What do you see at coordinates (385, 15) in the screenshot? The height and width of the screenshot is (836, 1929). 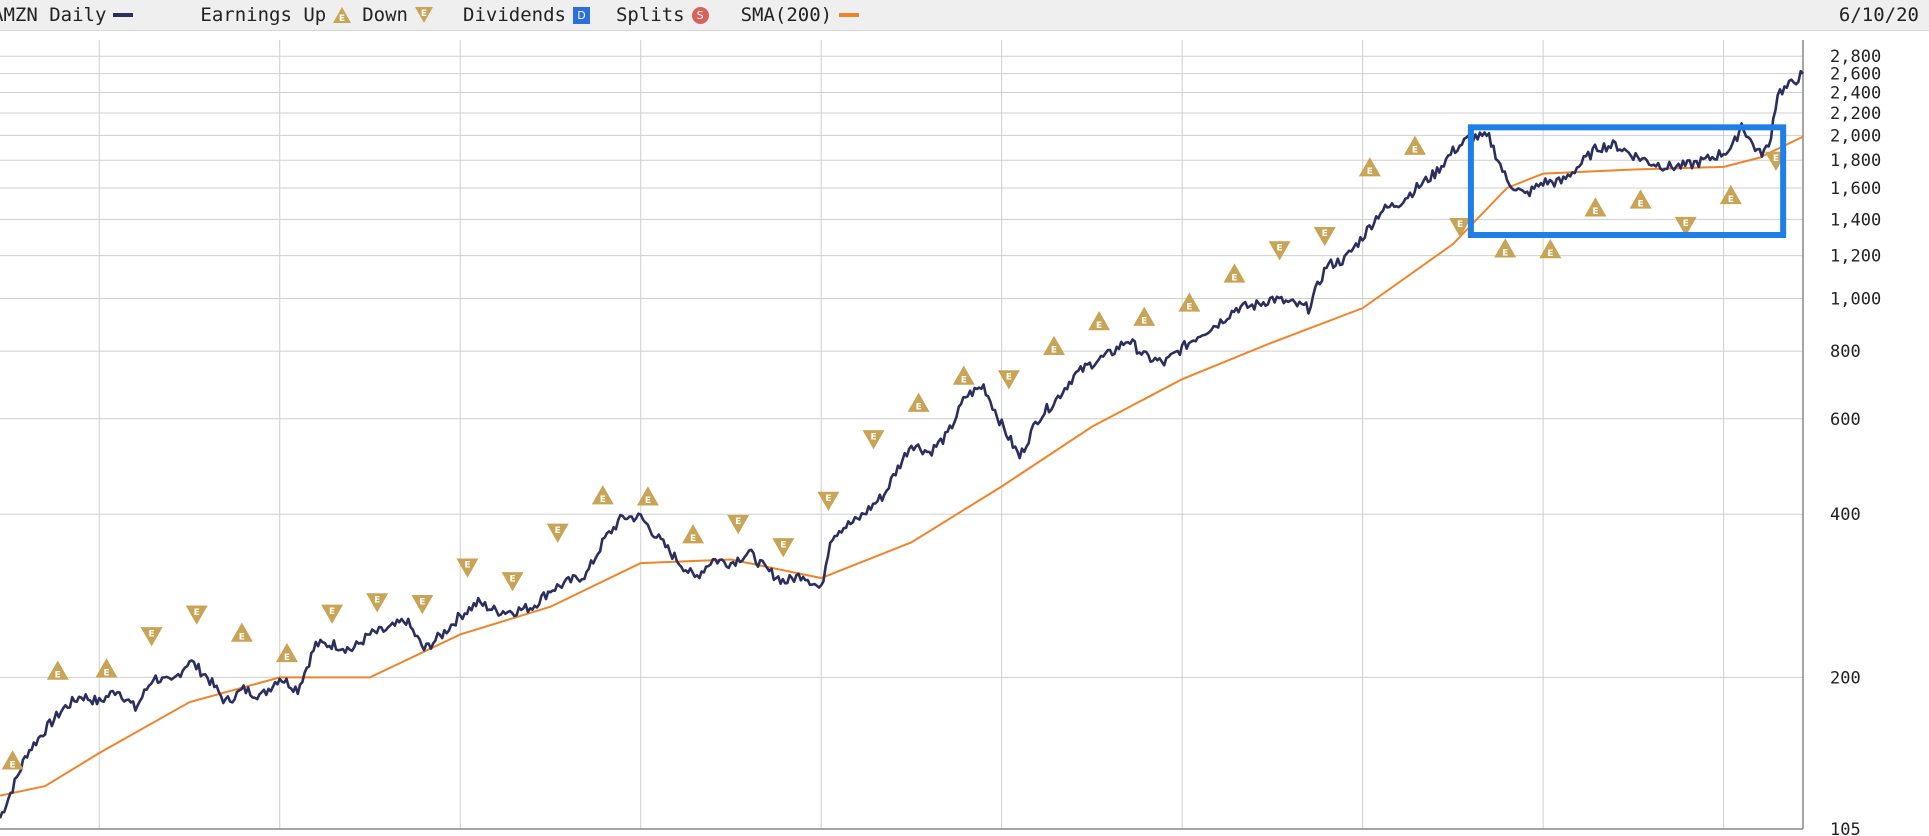 I see `earnings-down-label: Down` at bounding box center [385, 15].